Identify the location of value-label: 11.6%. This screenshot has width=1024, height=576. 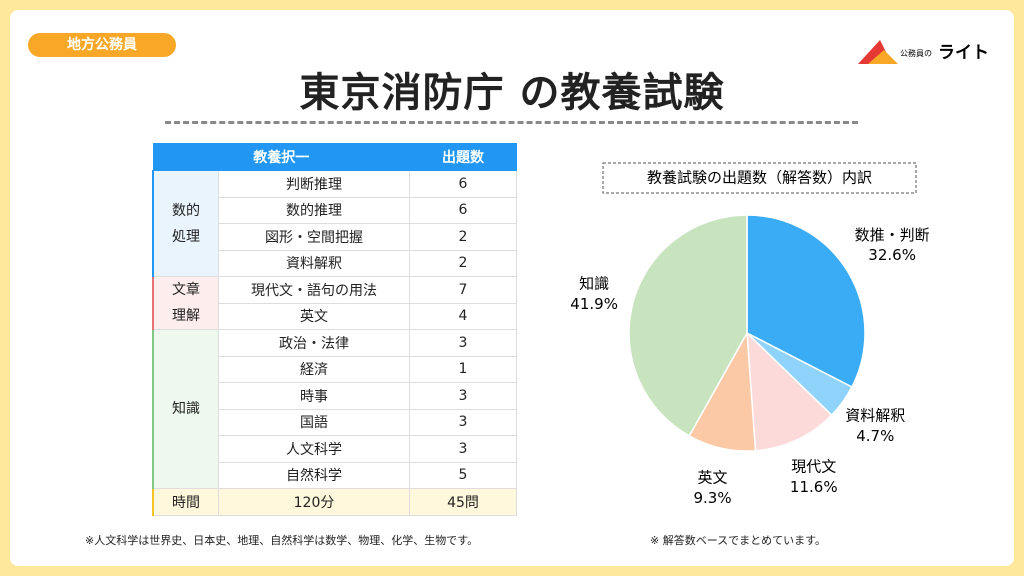
(814, 487).